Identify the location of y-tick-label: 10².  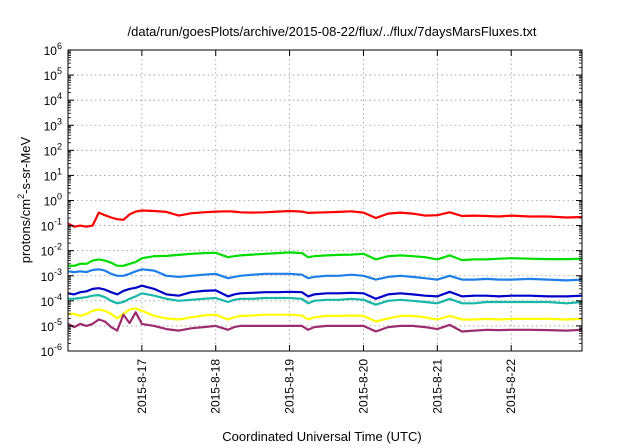
(53, 149).